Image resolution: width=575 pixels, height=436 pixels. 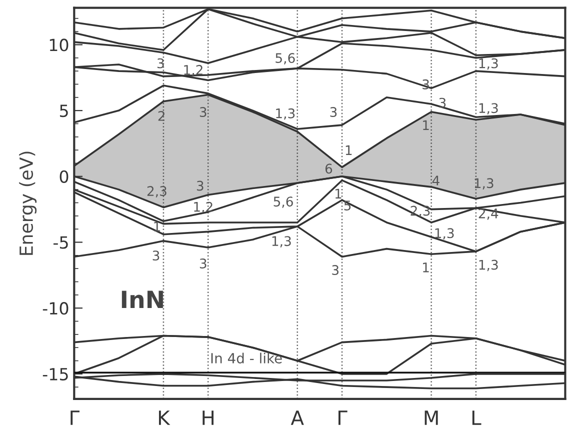 What do you see at coordinates (297, 417) in the screenshot?
I see `x-tick-label: A` at bounding box center [297, 417].